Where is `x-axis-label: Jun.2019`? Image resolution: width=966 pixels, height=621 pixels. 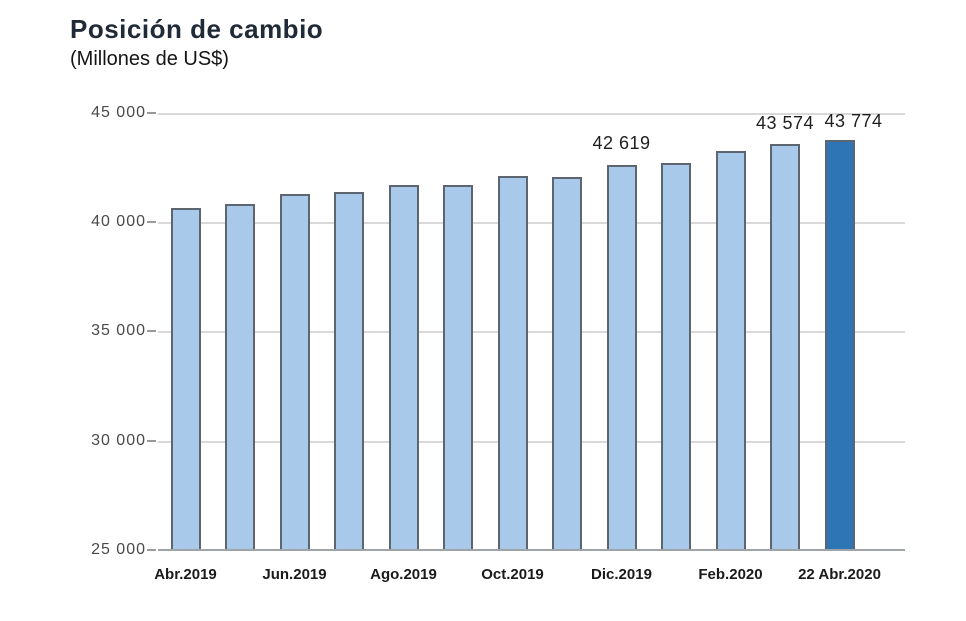
x-axis-label: Jun.2019 is located at coordinates (294, 574).